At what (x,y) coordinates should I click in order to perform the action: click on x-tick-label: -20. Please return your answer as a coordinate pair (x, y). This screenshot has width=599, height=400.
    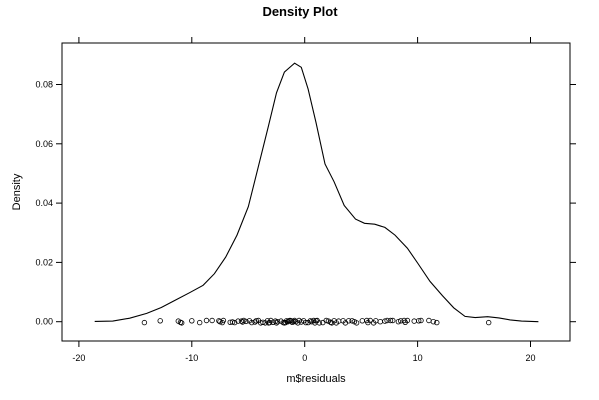
    Looking at the image, I should click on (78, 358).